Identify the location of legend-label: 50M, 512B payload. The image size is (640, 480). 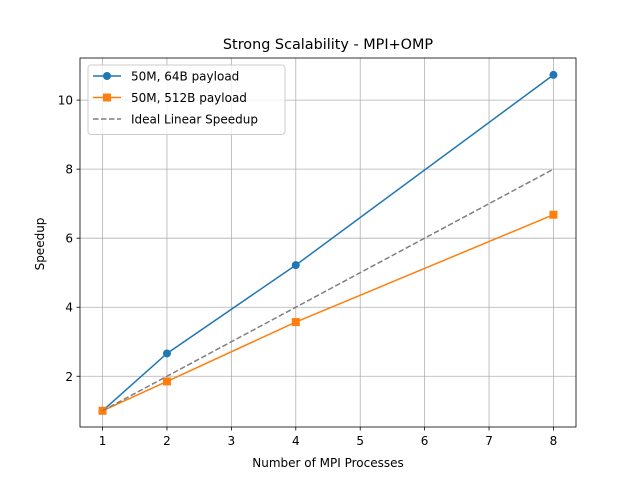
(189, 98).